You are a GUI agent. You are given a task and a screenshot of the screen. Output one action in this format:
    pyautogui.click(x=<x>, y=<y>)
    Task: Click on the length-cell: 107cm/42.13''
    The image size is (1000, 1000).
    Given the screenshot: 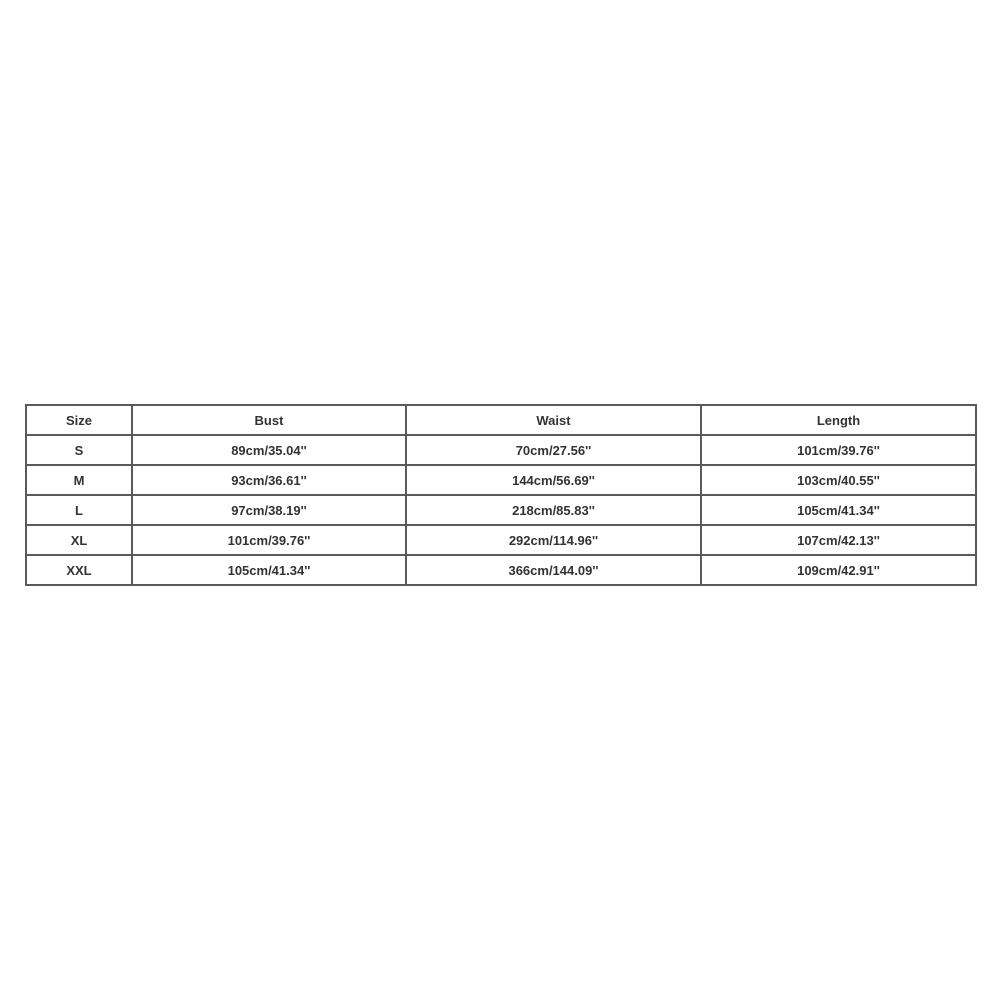 What is the action you would take?
    pyautogui.click(x=838, y=540)
    